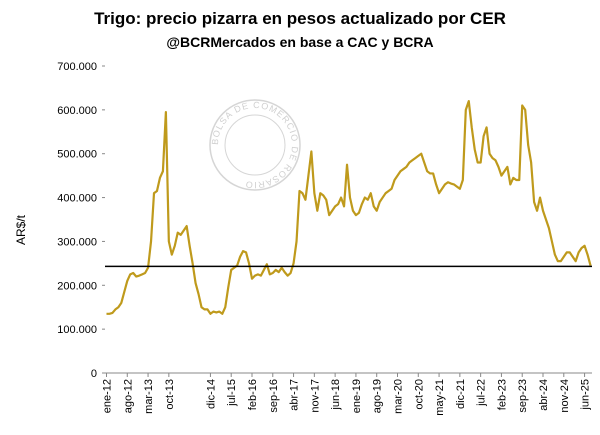 The height and width of the screenshot is (435, 600). What do you see at coordinates (461, 394) in the screenshot?
I see `x-tick-label: dic-21` at bounding box center [461, 394].